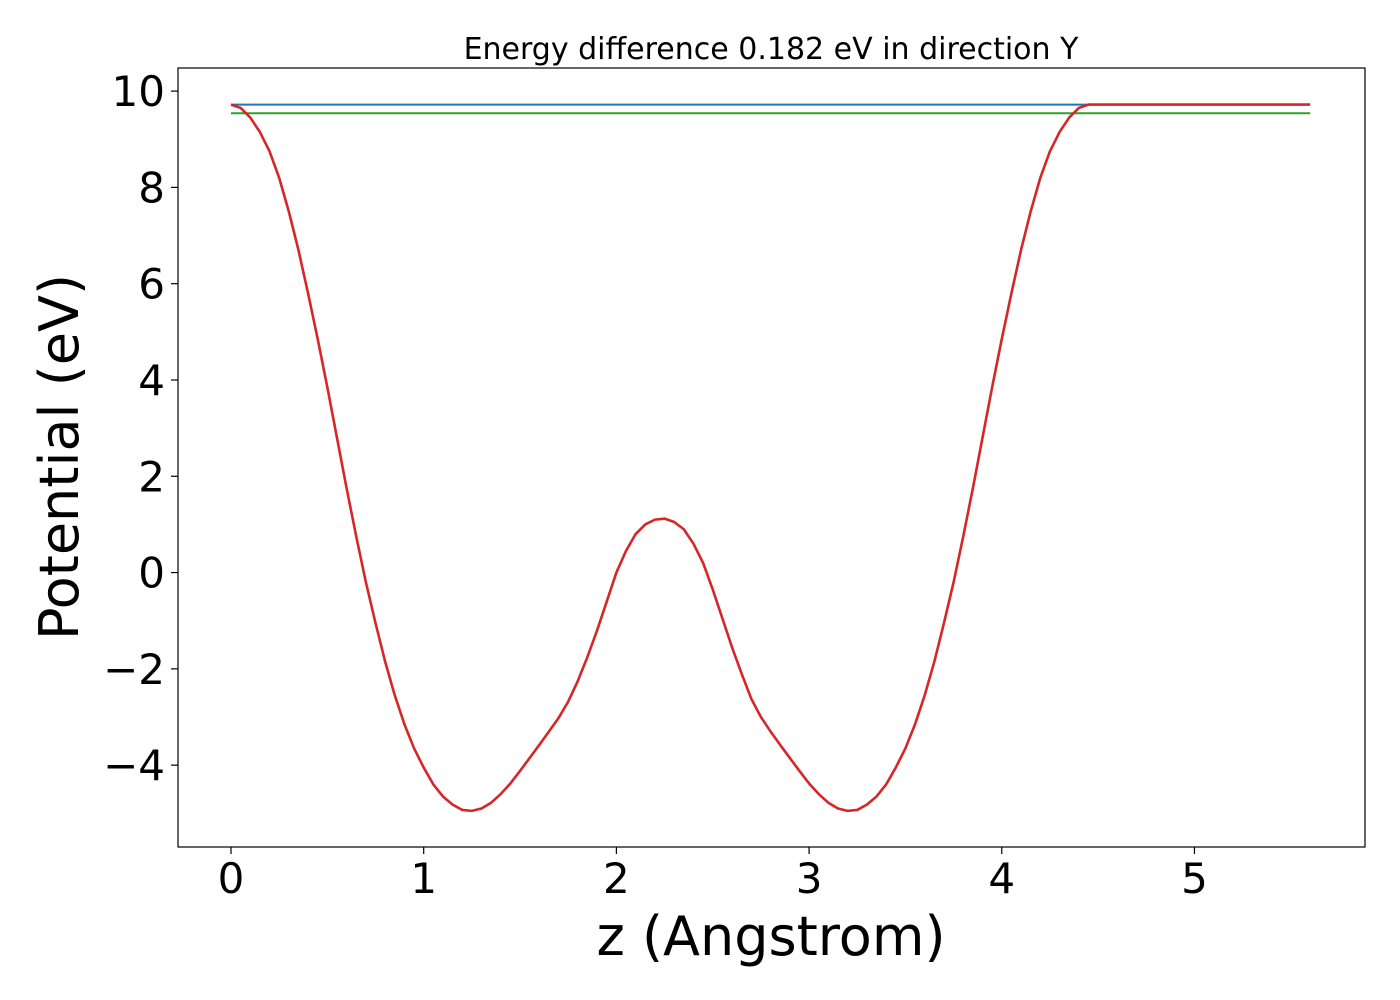 This screenshot has height=1000, width=1400. I want to click on x-tick-label: 0, so click(231, 878).